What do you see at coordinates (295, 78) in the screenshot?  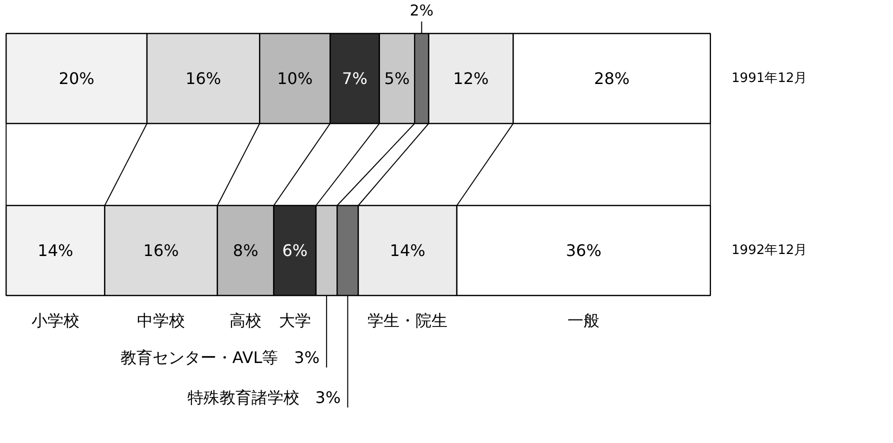 I see `data-label: 10%` at bounding box center [295, 78].